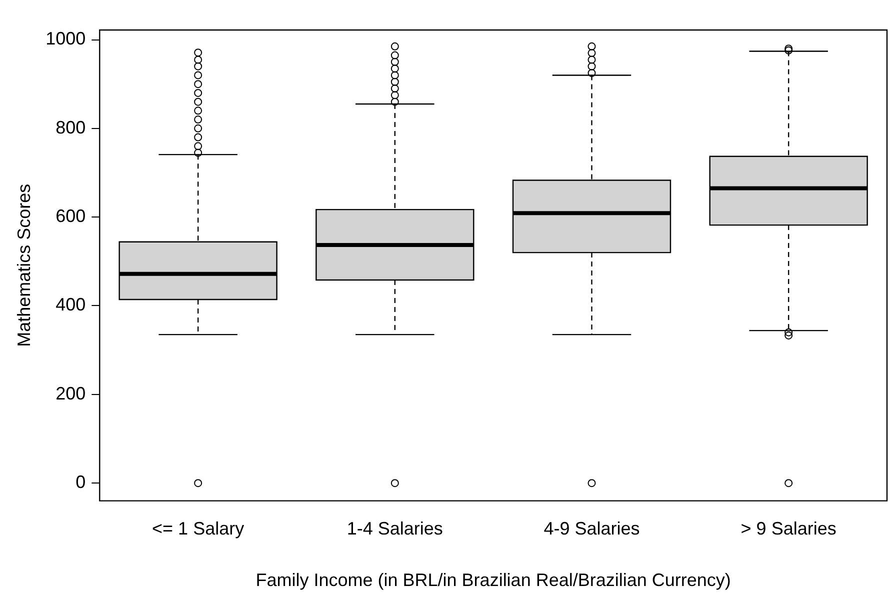  I want to click on x-tick-label: 4-9 Salaries, so click(592, 528).